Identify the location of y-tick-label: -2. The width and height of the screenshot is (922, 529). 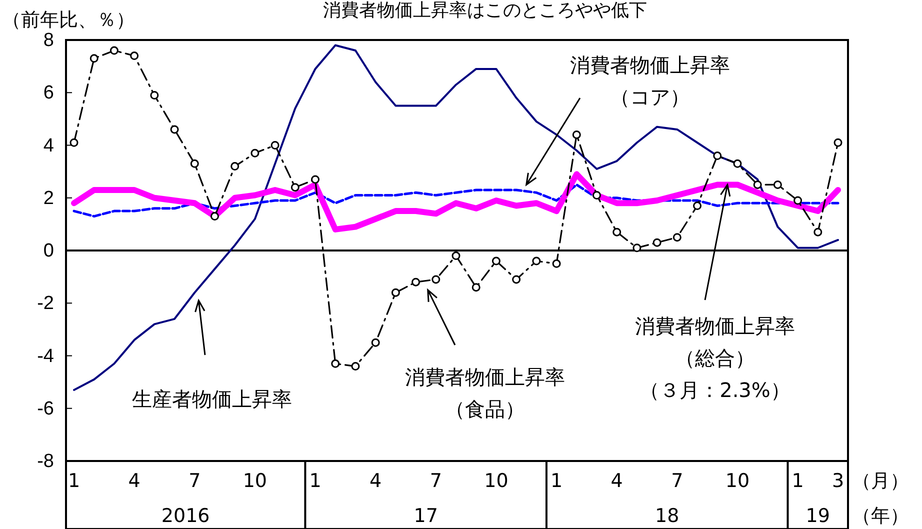
(45, 303).